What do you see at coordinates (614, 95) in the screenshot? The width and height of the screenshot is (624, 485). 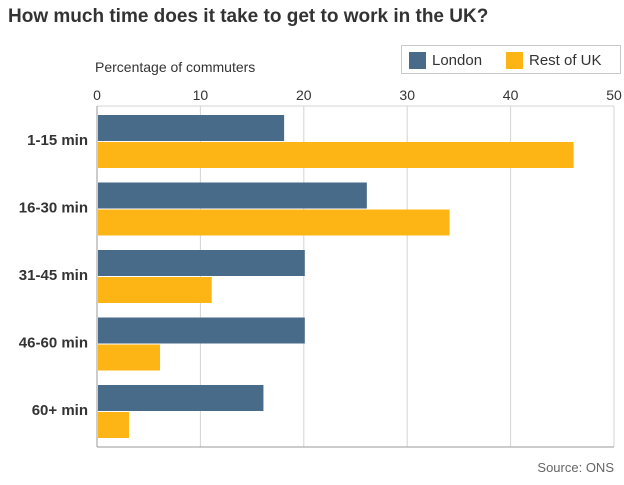 I see `x-tick-label-50: 50` at bounding box center [614, 95].